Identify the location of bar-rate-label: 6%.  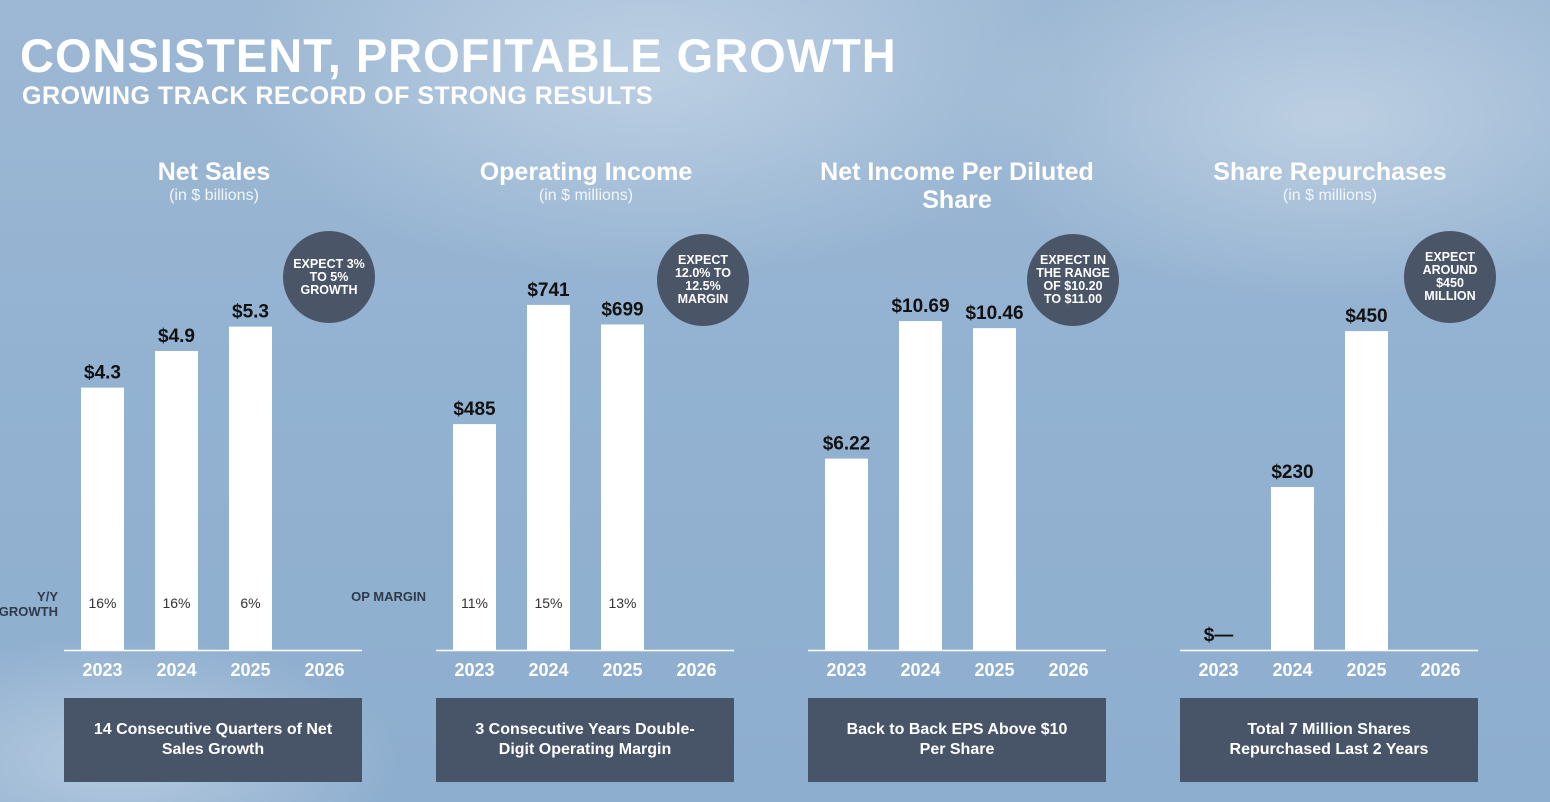
(250, 603).